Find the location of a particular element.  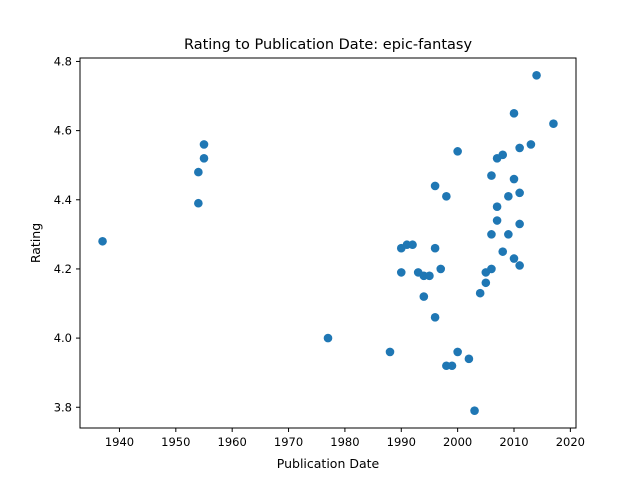

x-tick-label: 2010 is located at coordinates (513, 442).